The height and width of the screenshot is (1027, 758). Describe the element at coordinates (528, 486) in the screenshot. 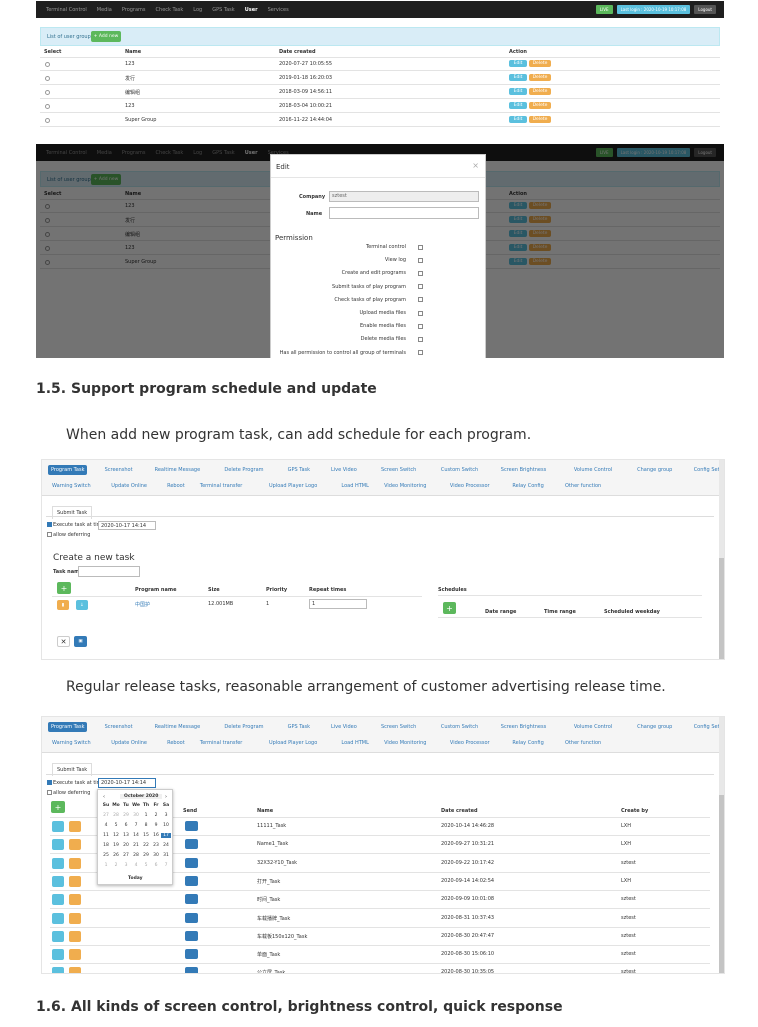

I see `tab-row2-8: Relay Config` at that location.